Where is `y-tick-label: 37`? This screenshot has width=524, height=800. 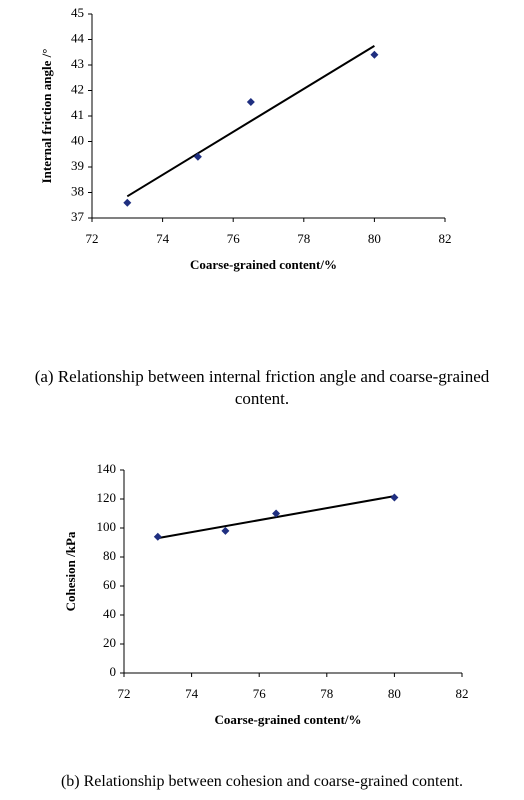
y-tick-label: 37 is located at coordinates (78, 216).